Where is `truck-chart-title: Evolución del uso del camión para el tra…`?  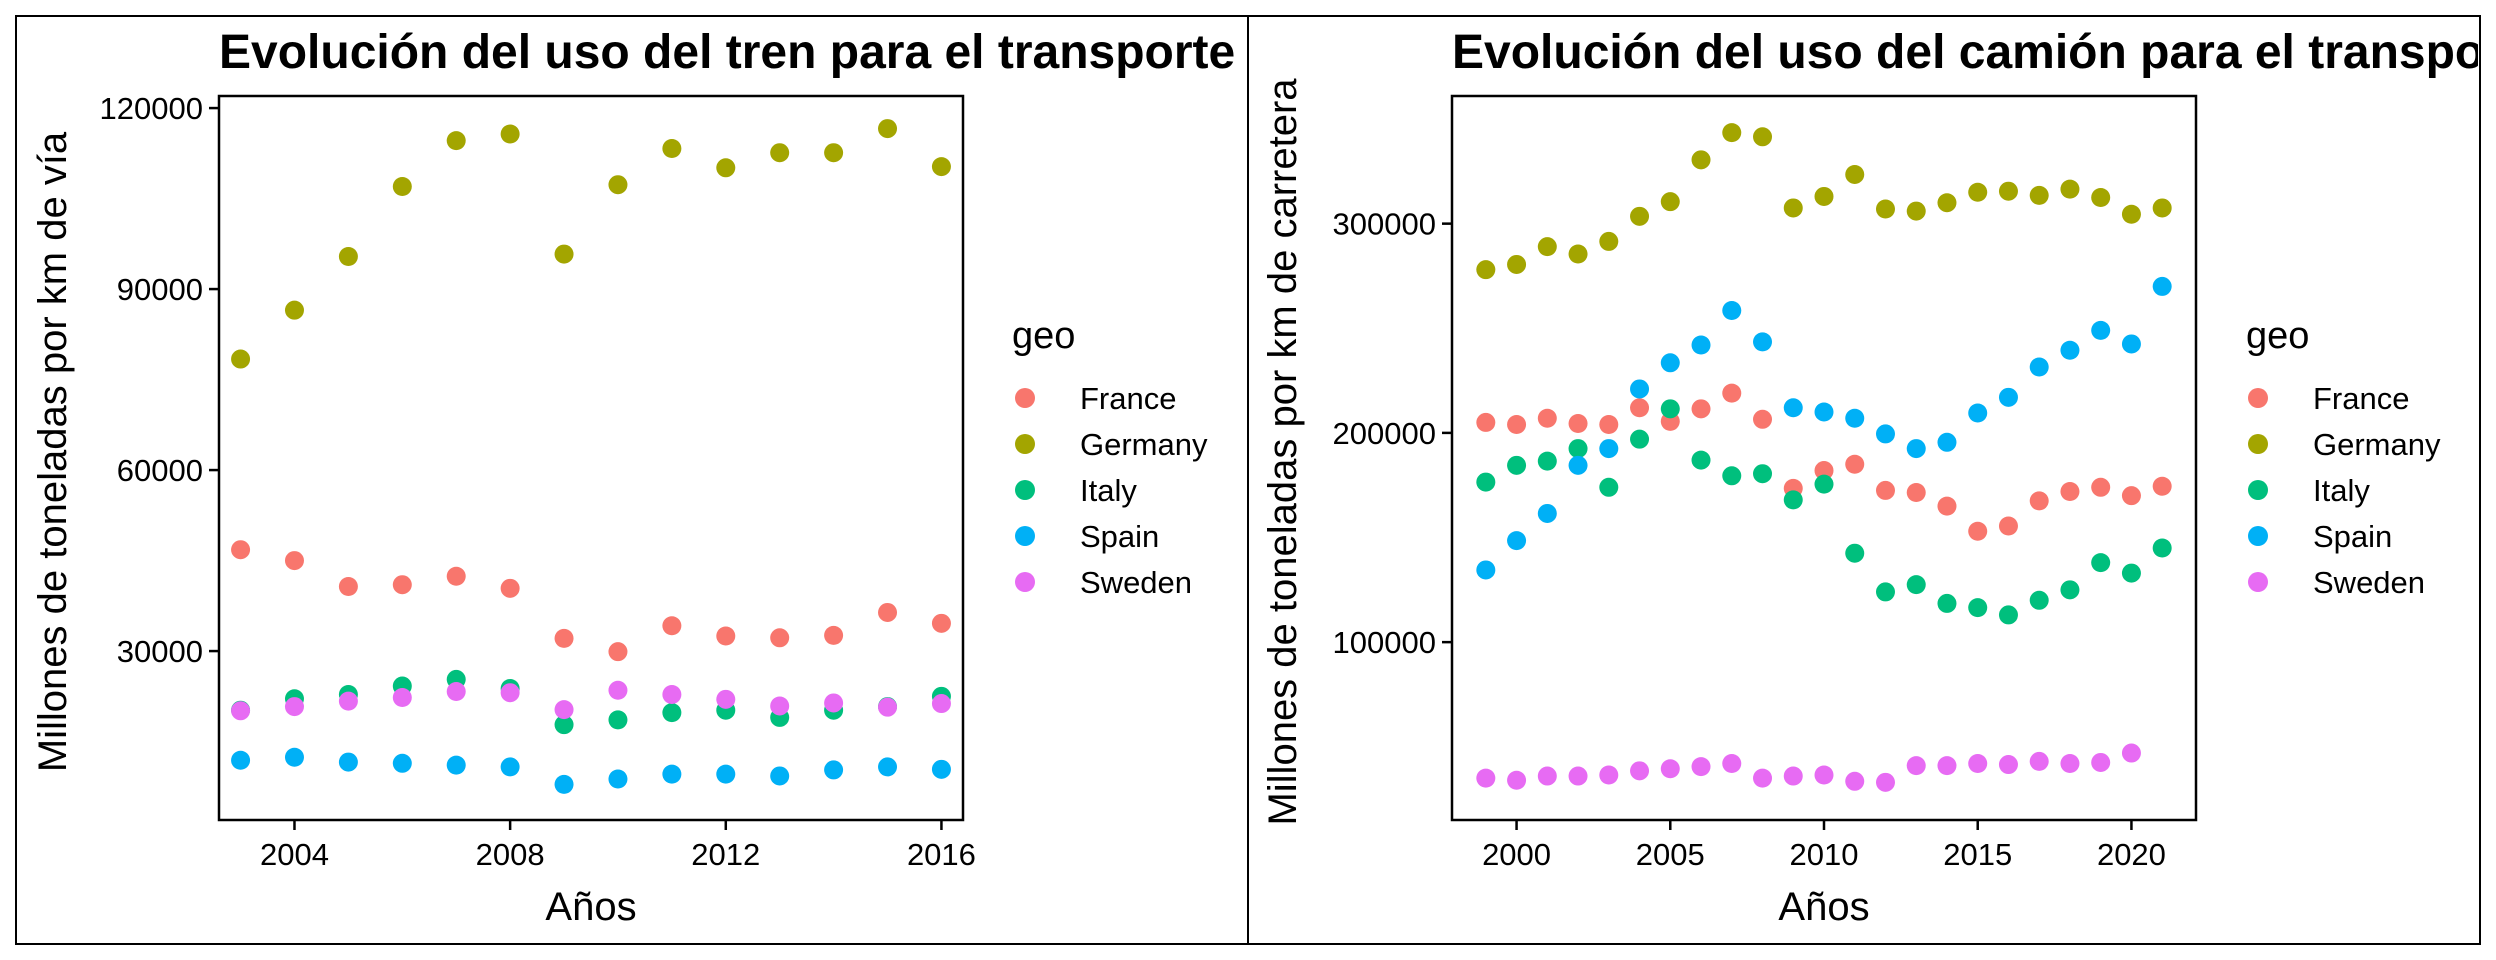 truck-chart-title: Evolución del uso del camión para el tra… is located at coordinates (1974, 52).